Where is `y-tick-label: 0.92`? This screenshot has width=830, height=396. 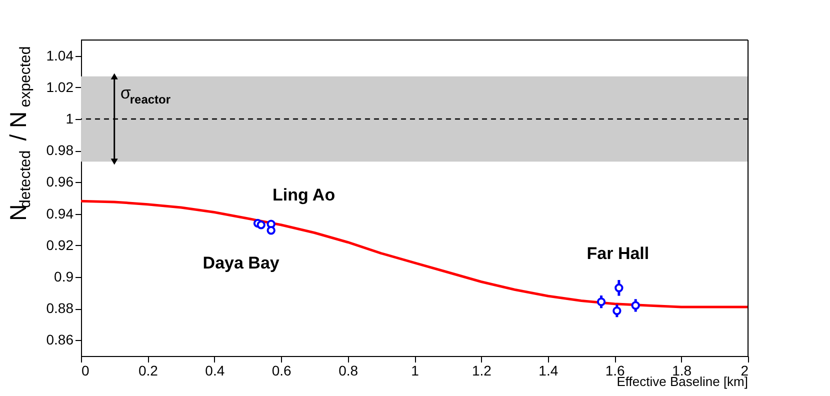 y-tick-label: 0.92 is located at coordinates (60, 244).